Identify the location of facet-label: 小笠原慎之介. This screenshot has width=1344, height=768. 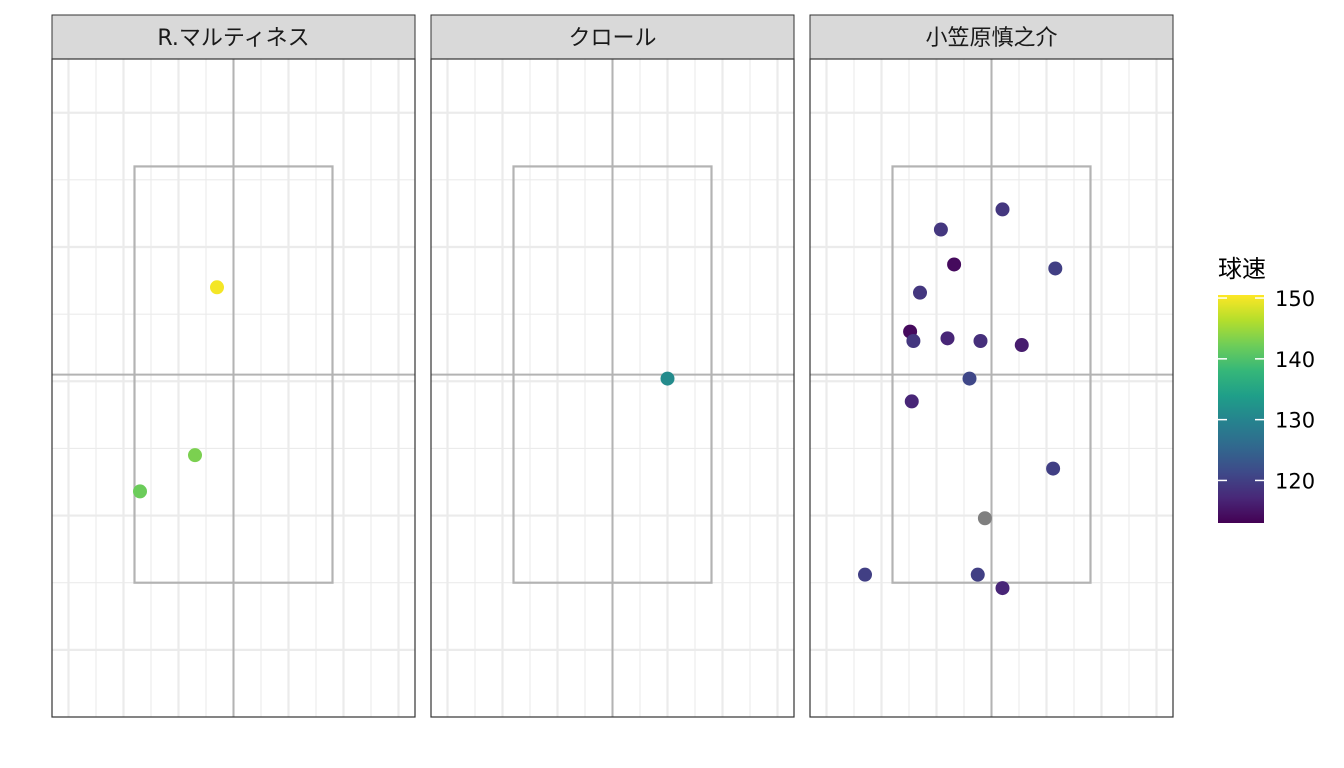
(991, 38).